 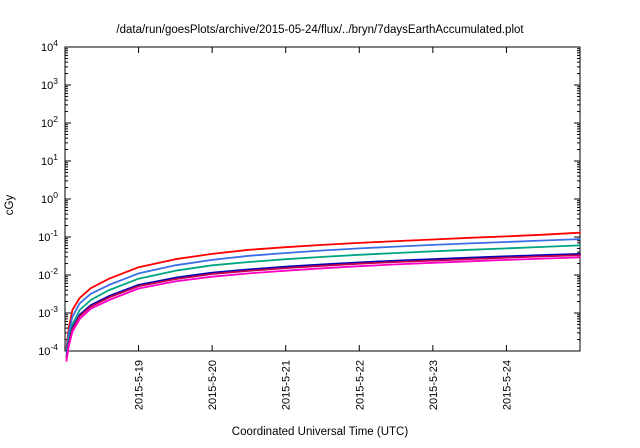 What do you see at coordinates (49, 122) in the screenshot?
I see `y-tick-label: 10²` at bounding box center [49, 122].